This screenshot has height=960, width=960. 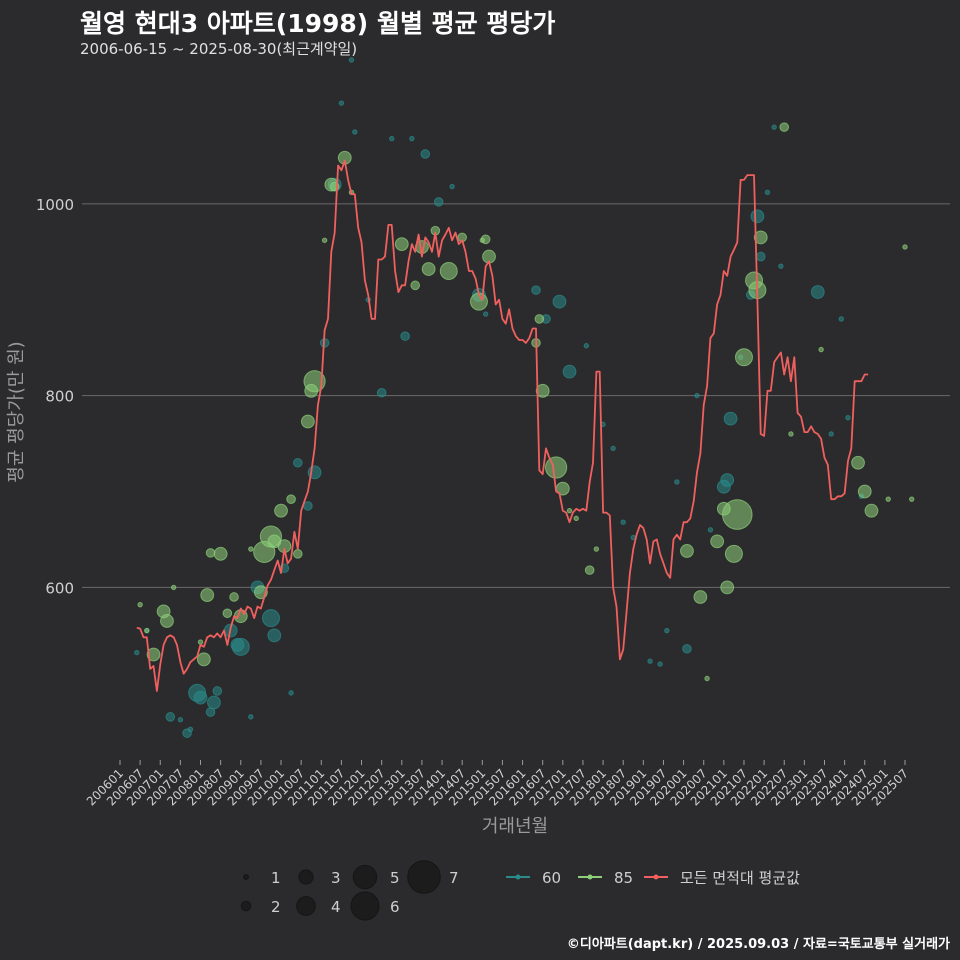 What do you see at coordinates (219, 49) in the screenshot?
I see `chart-subtitle: 2006-06-15 ~ 2025-08-30(최근계약일)` at bounding box center [219, 49].